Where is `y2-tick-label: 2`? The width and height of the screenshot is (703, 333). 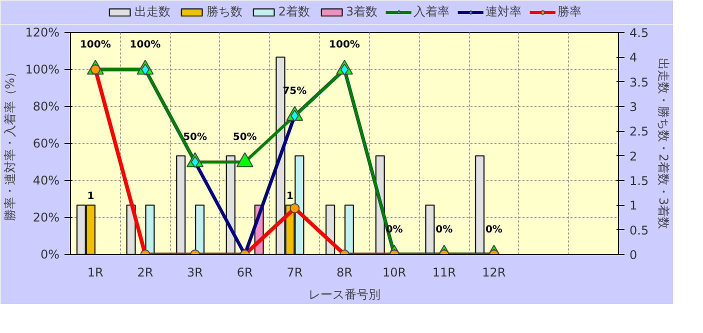
y2-tick-label: 2 is located at coordinates (634, 156).